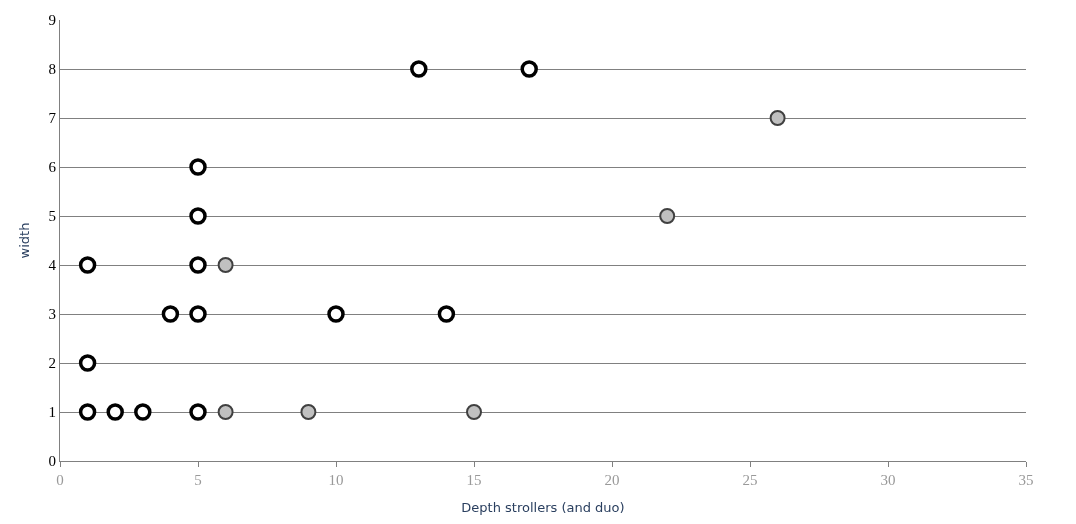 This screenshot has height=524, width=1076. What do you see at coordinates (336, 480) in the screenshot?
I see `x-tick-label: 10` at bounding box center [336, 480].